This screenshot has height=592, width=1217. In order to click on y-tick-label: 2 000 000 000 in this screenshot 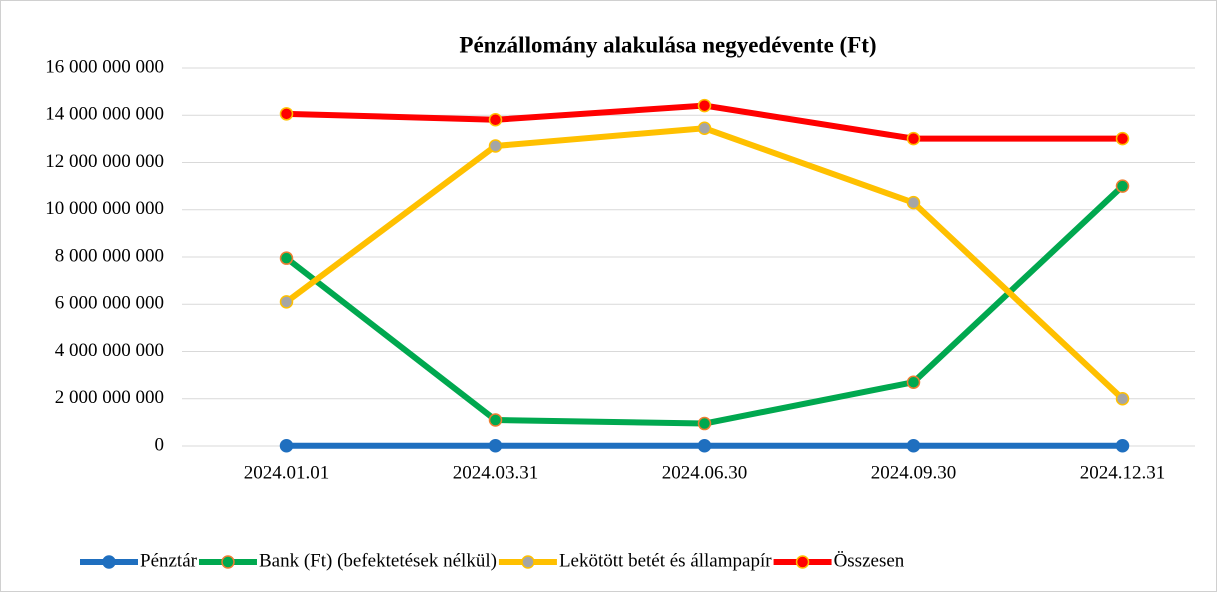, I will do `click(109, 397)`.